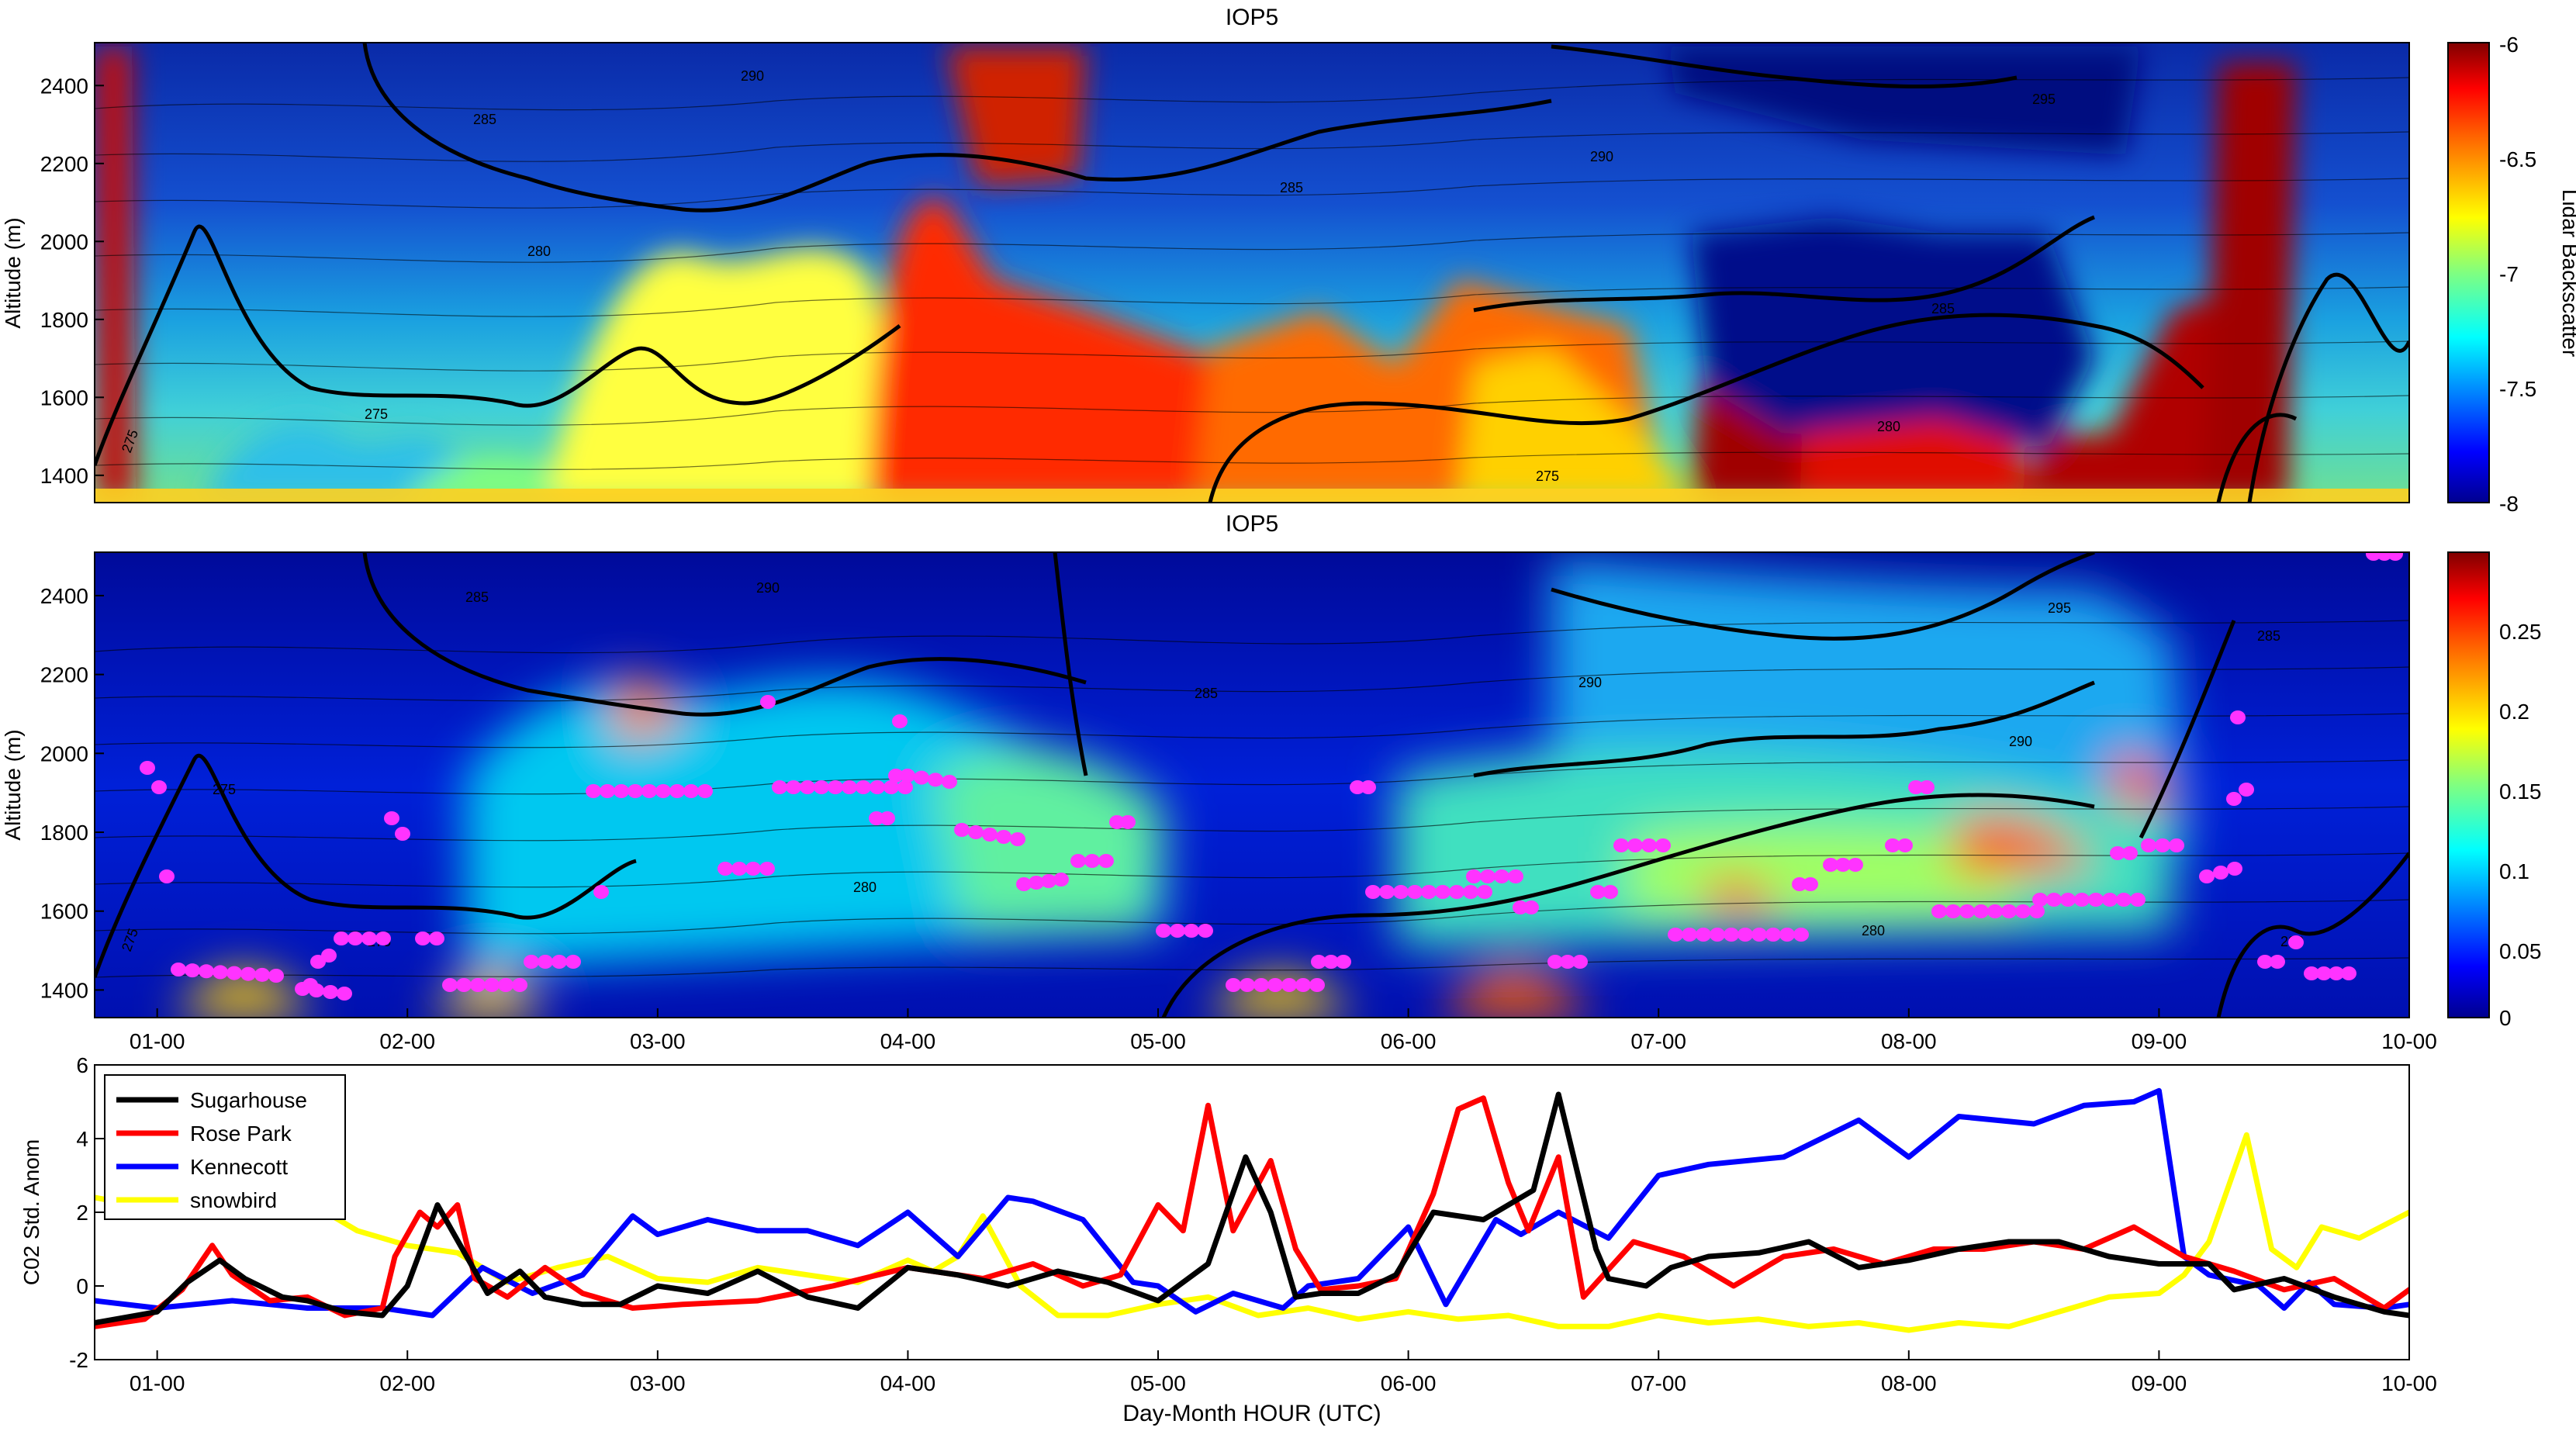 The width and height of the screenshot is (2576, 1431). What do you see at coordinates (1158, 1383) in the screenshot?
I see `x-tick-label: 05-00` at bounding box center [1158, 1383].